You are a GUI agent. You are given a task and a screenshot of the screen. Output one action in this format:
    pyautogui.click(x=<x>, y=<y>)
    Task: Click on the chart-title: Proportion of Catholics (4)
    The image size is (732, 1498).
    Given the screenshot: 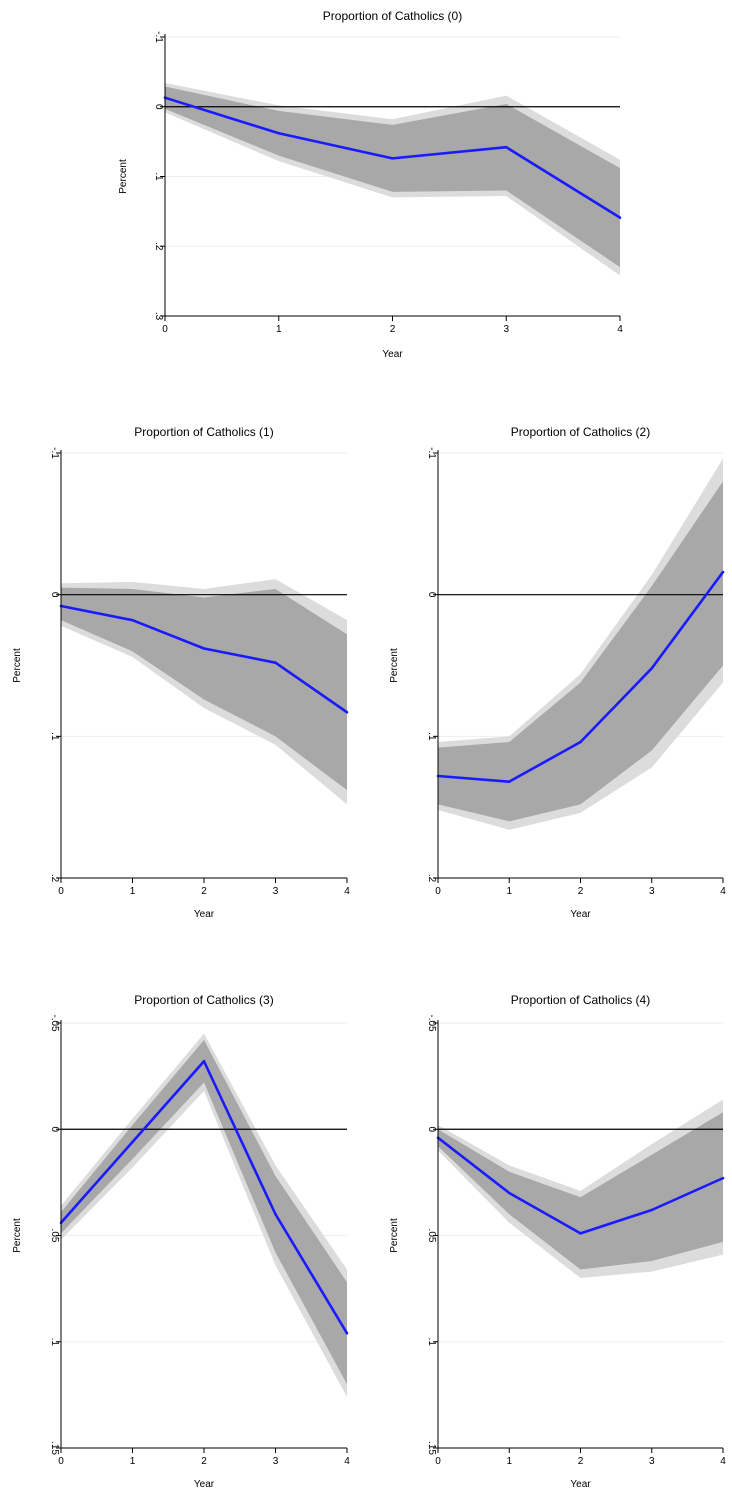 What is the action you would take?
    pyautogui.click(x=580, y=1000)
    